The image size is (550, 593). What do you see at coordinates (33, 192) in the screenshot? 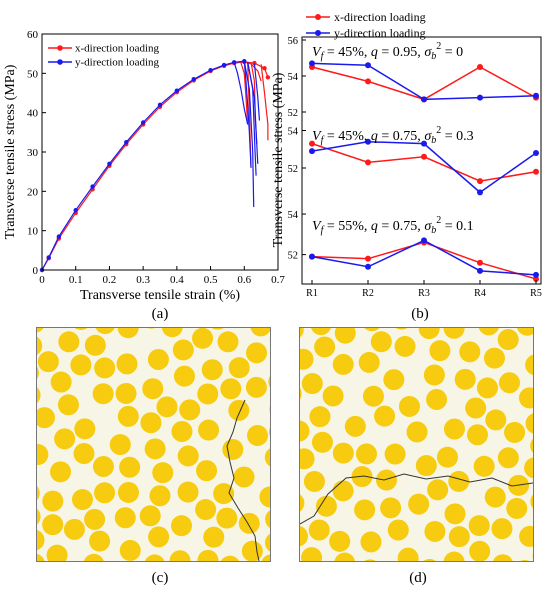
I see `panel-a-y-tick-label: 20` at bounding box center [33, 192].